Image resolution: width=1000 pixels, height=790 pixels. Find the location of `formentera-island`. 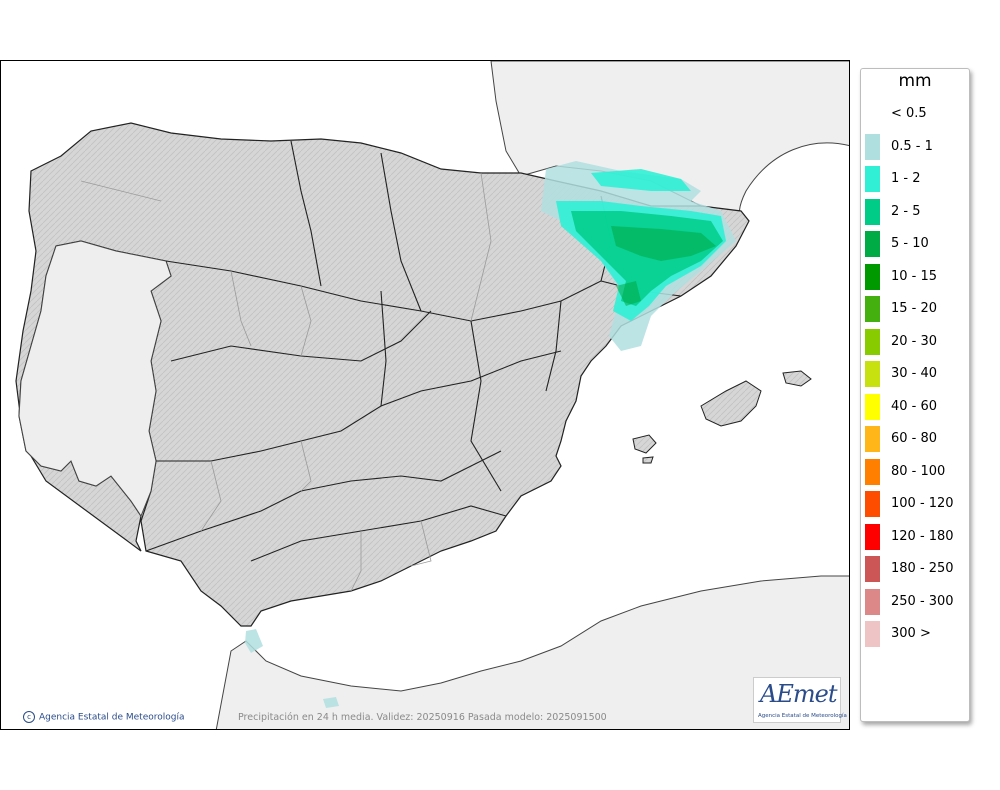

formentera-island is located at coordinates (648, 460).